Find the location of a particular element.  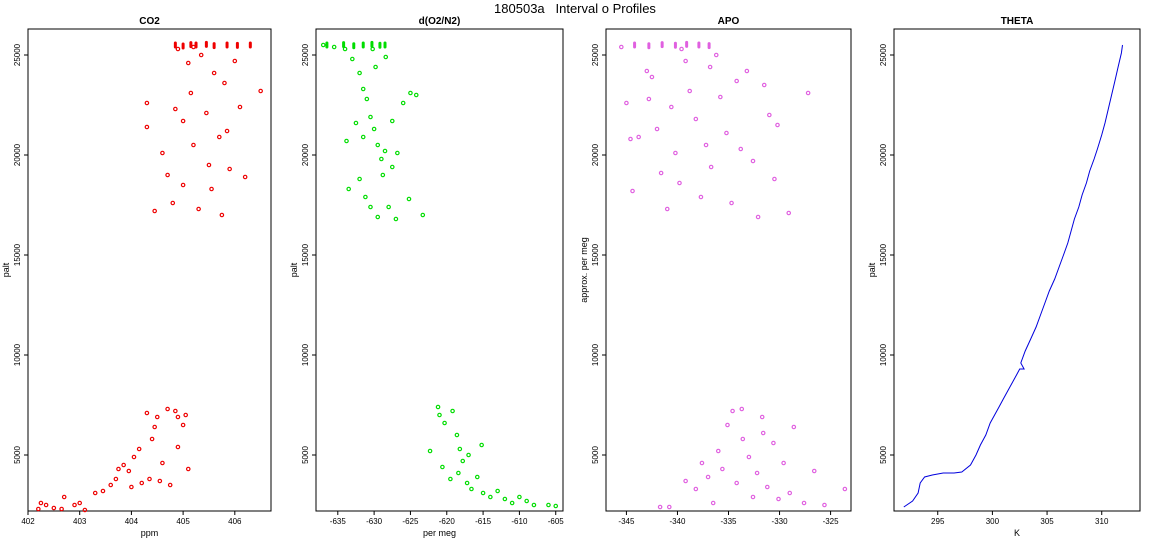

panel-2-ytick-label-2: 15000 is located at coordinates (305, 254).